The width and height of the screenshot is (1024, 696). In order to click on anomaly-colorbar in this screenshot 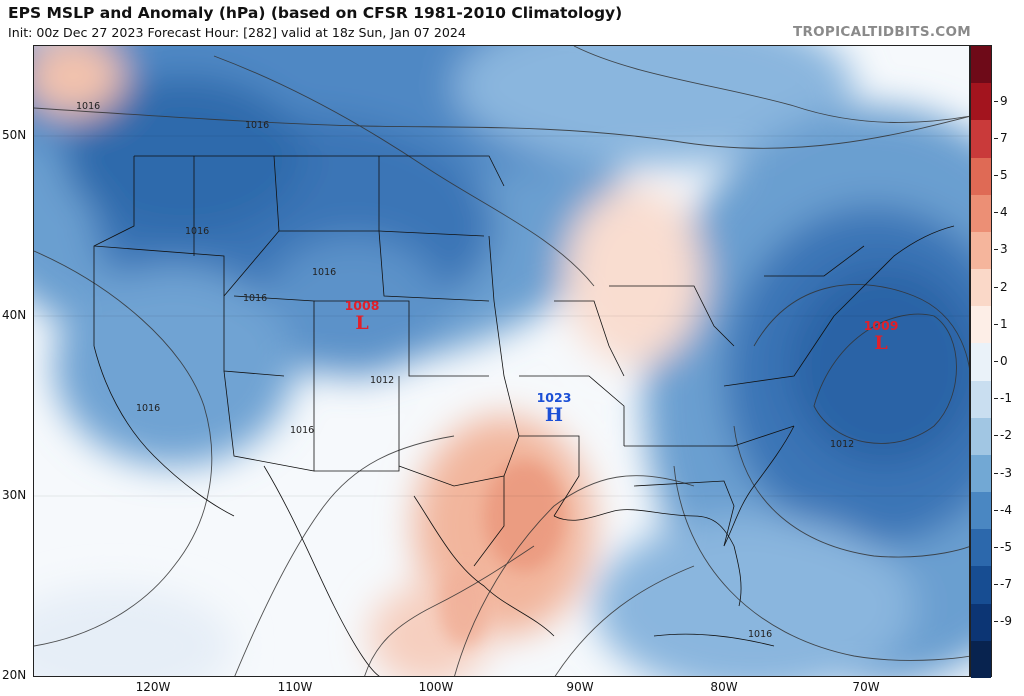, I will do `click(981, 362)`.